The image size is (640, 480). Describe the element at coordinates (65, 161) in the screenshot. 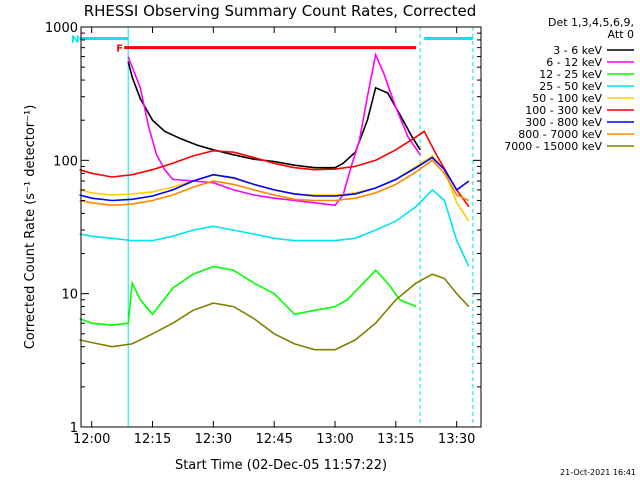

I see `y-tick-label: 100` at that location.